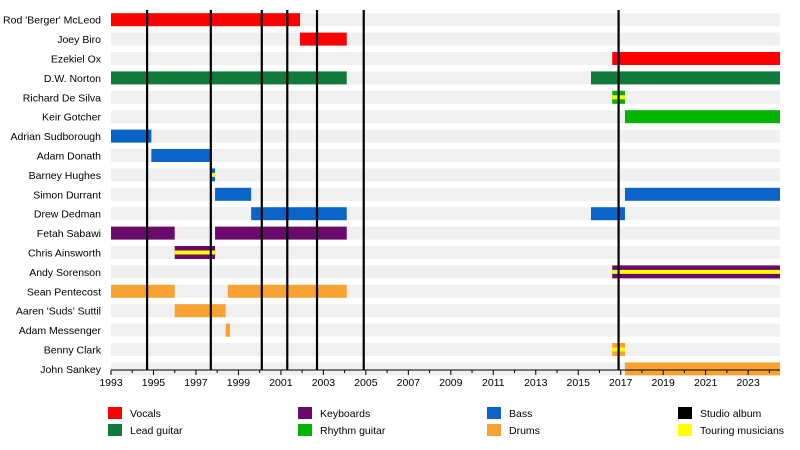  What do you see at coordinates (536, 383) in the screenshot?
I see `x-tick-label-2013: 2013` at bounding box center [536, 383].